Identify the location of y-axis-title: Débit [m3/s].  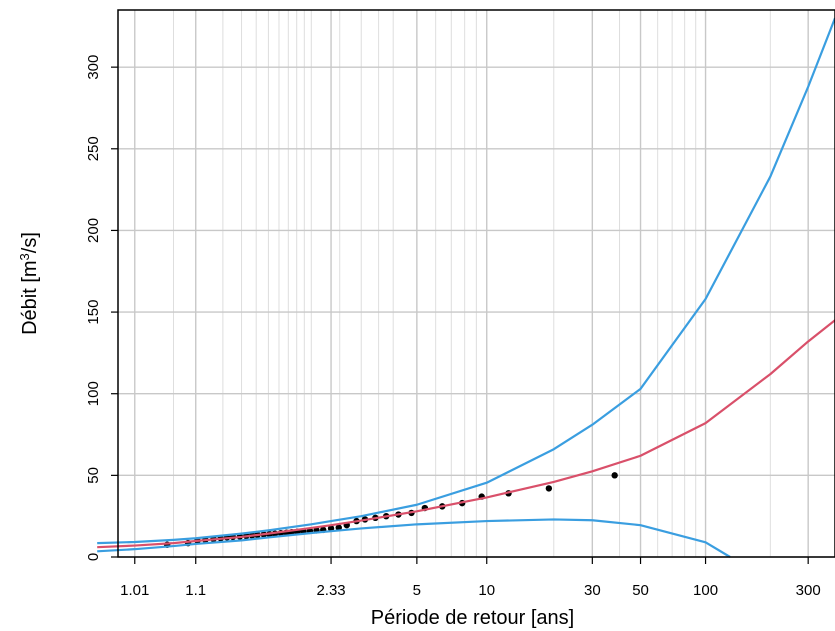
(29, 283).